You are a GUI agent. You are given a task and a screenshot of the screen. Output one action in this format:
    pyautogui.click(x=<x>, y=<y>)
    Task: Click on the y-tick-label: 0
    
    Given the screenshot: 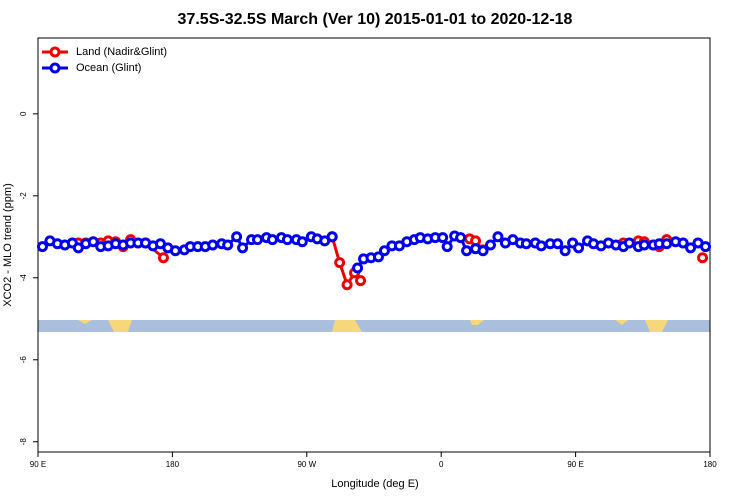 What is the action you would take?
    pyautogui.click(x=23, y=113)
    